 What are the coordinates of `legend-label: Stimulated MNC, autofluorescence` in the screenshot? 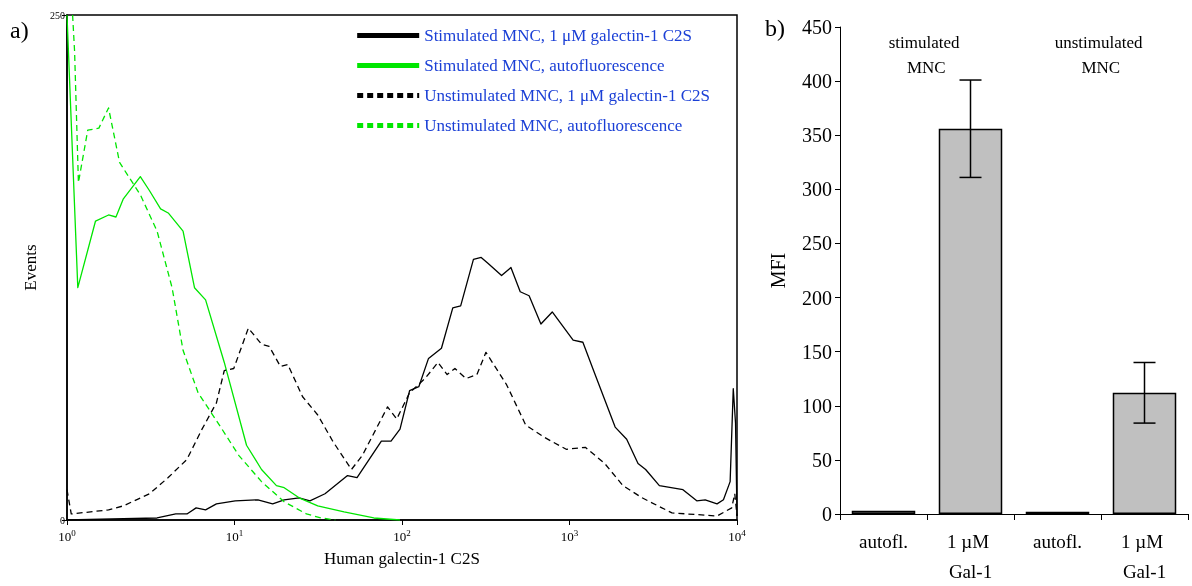 It's located at (544, 65).